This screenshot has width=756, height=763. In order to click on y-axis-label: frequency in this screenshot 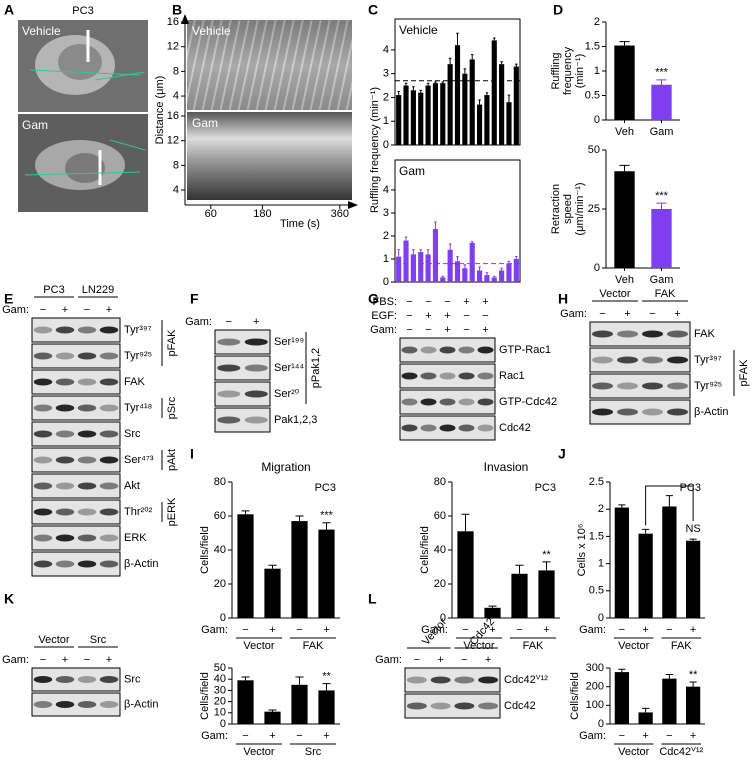, I will do `click(568, 70)`.